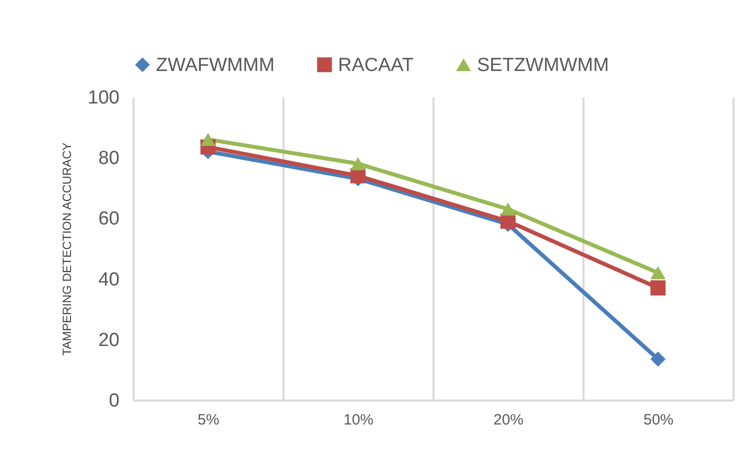 The width and height of the screenshot is (751, 455). What do you see at coordinates (376, 65) in the screenshot?
I see `legend-label: RACAAT` at bounding box center [376, 65].